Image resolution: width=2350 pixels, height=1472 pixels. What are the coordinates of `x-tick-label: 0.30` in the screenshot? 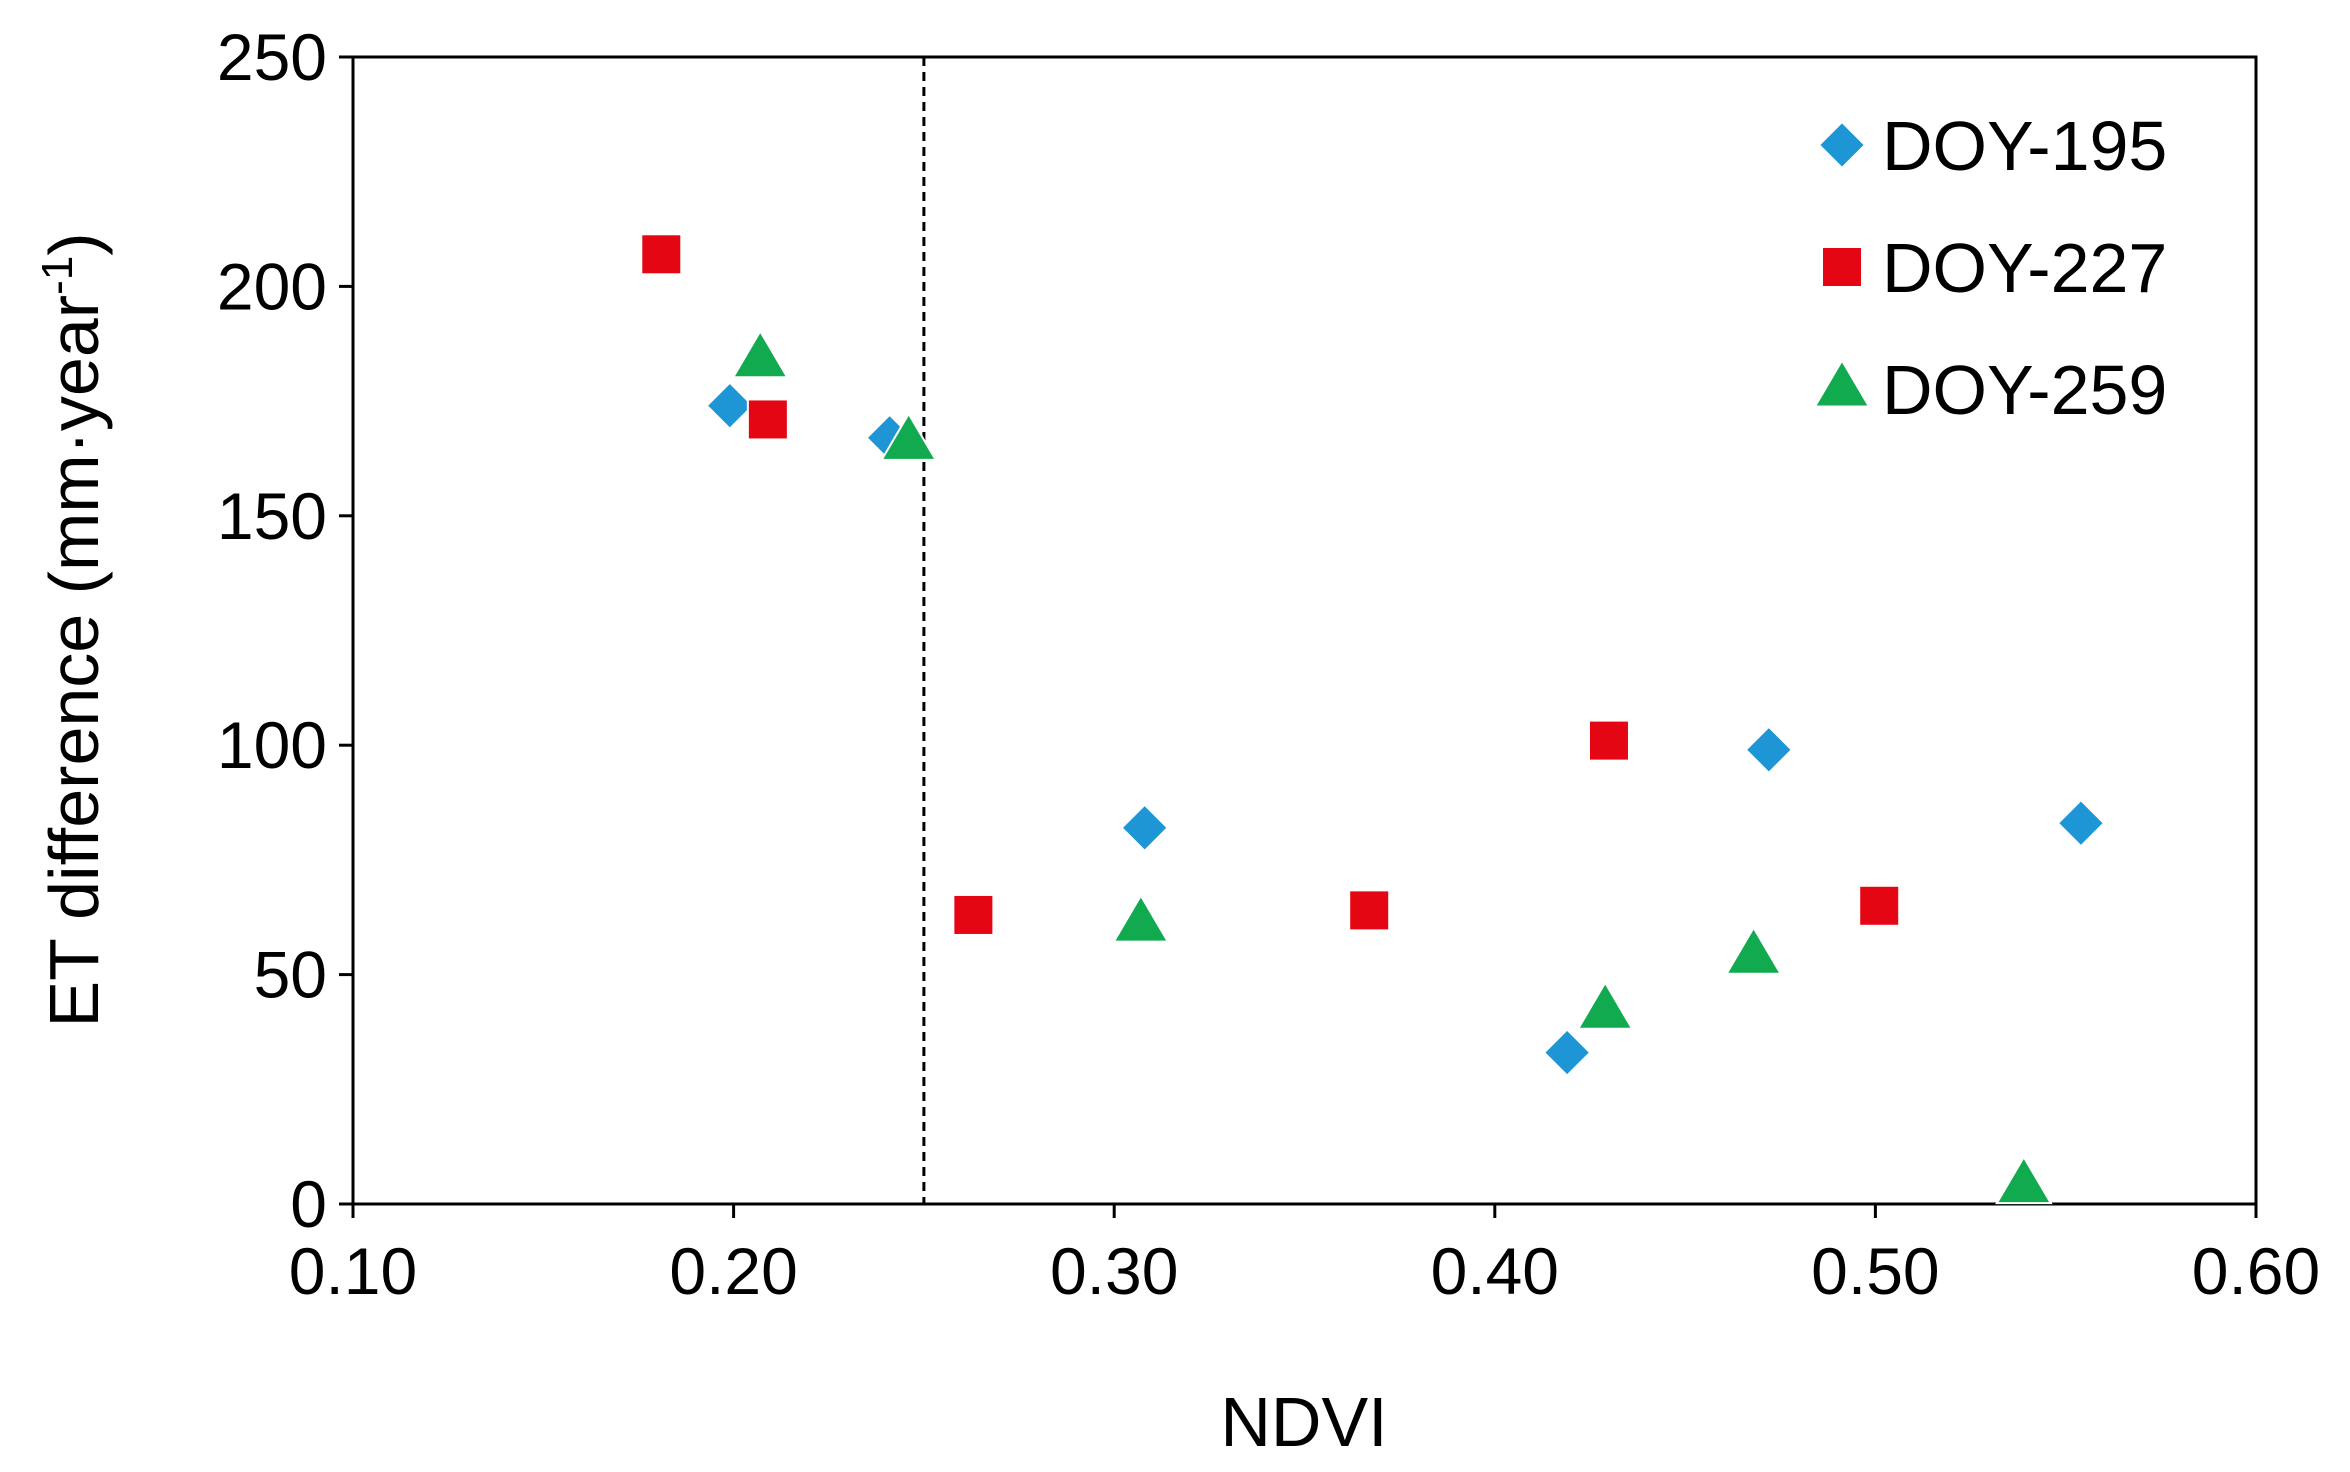 It's located at (1114, 1271).